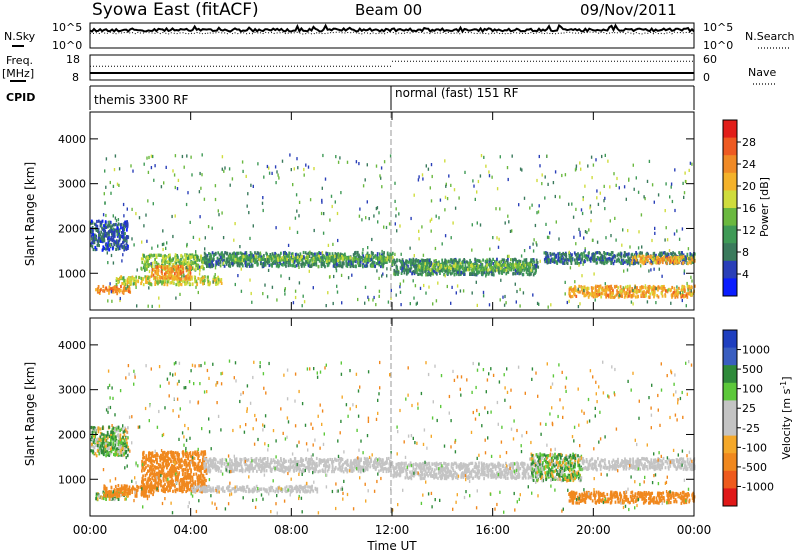 Image resolution: width=800 pixels, height=554 pixels. I want to click on y-tick-label: 2000, so click(72, 228).